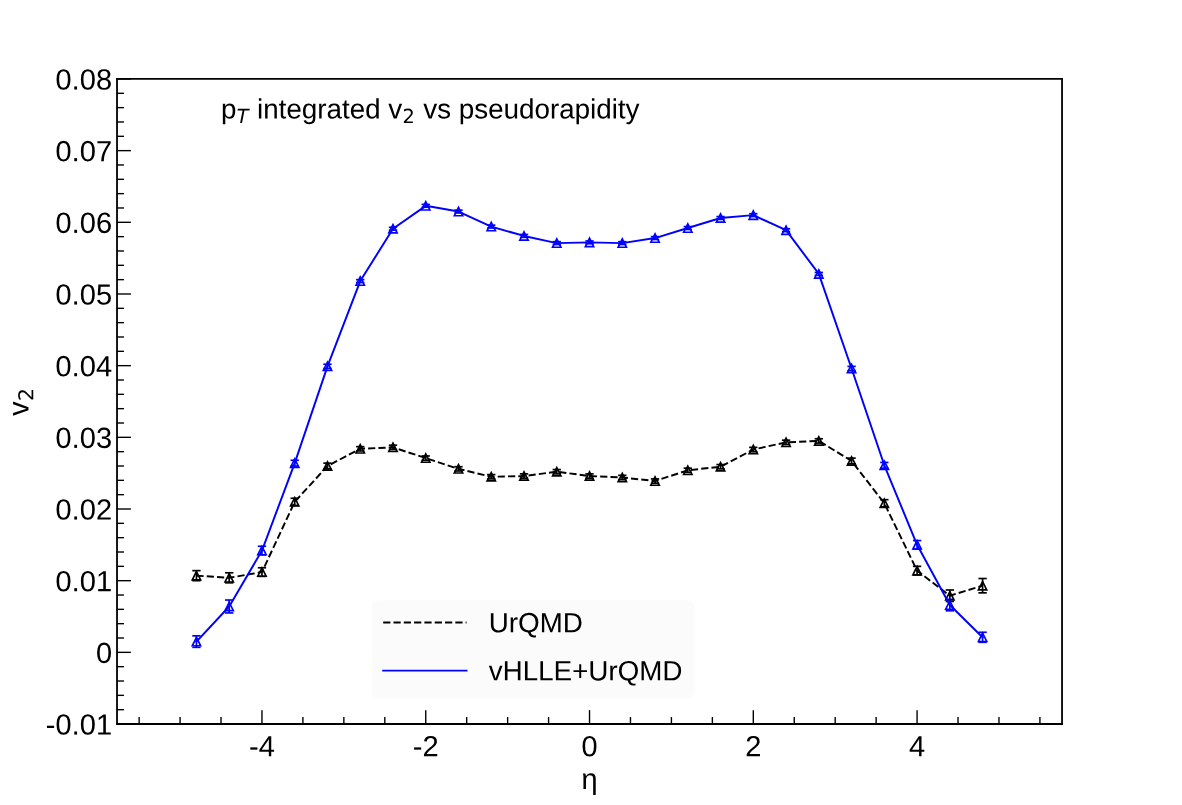 Image resolution: width=1182 pixels, height=805 pixels. What do you see at coordinates (84, 366) in the screenshot?
I see `y-tick-label: 0.04` at bounding box center [84, 366].